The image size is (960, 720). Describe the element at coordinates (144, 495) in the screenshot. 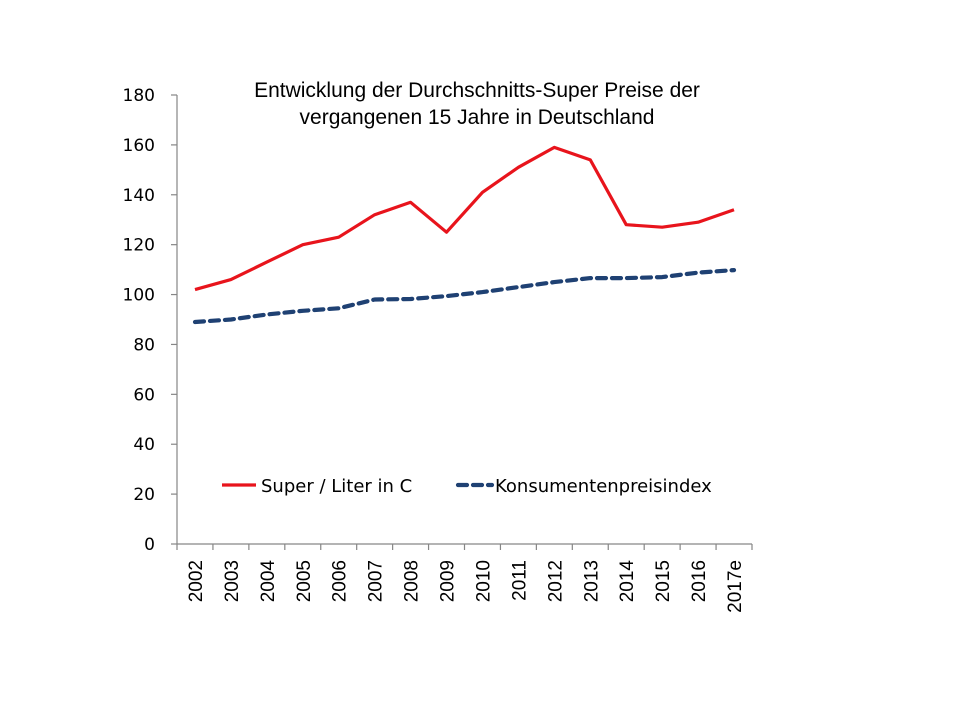

I see `y-tick-label: 20` at that location.